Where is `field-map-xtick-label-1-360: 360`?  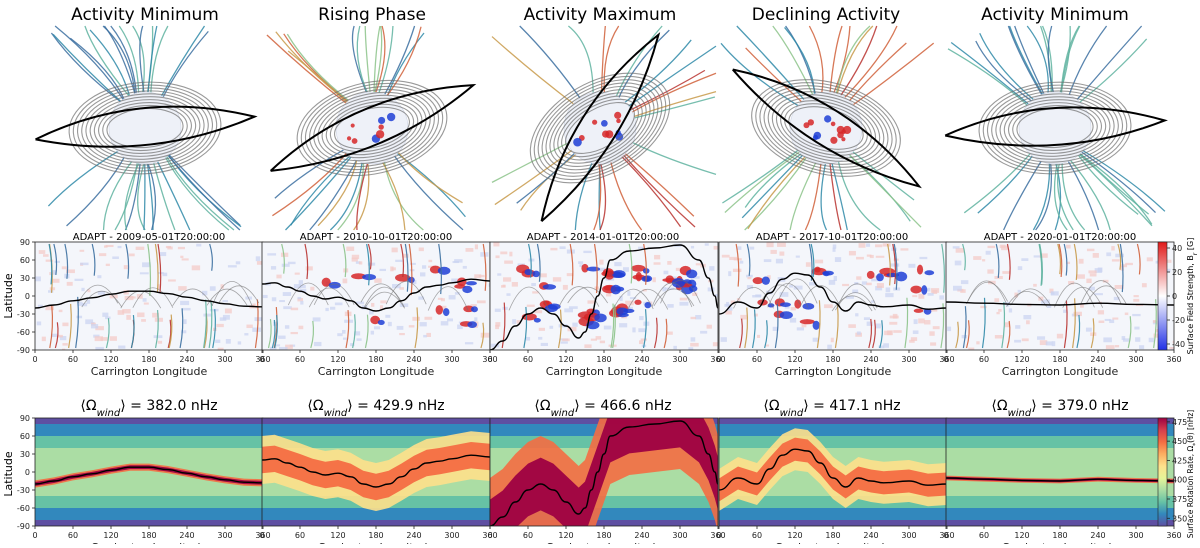 field-map-xtick-label-1-360: 360 is located at coordinates (262, 359).